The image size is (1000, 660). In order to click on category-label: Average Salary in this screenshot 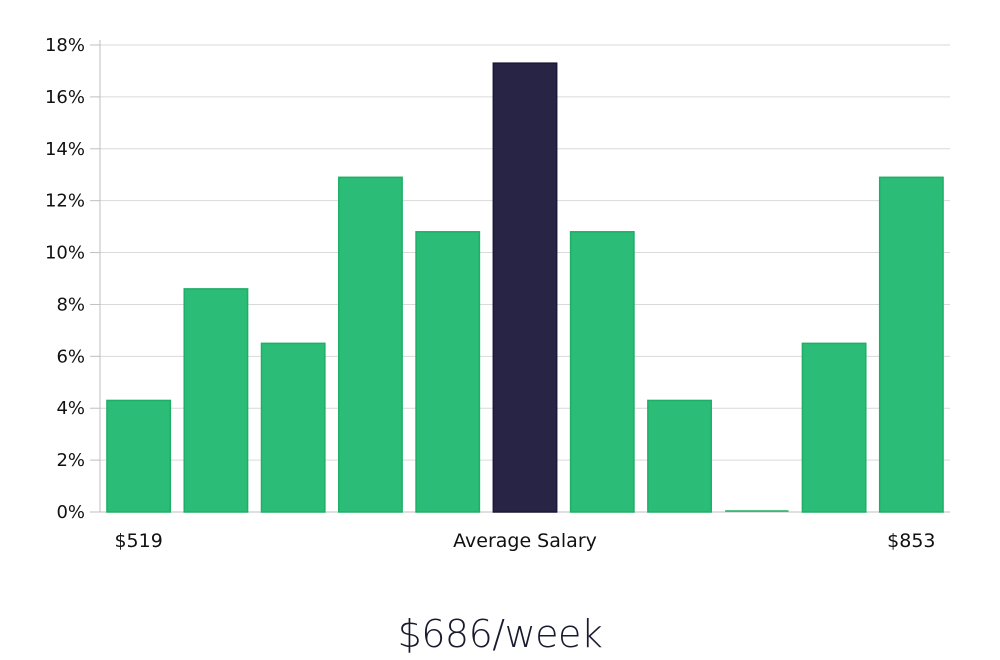, I will do `click(525, 541)`.